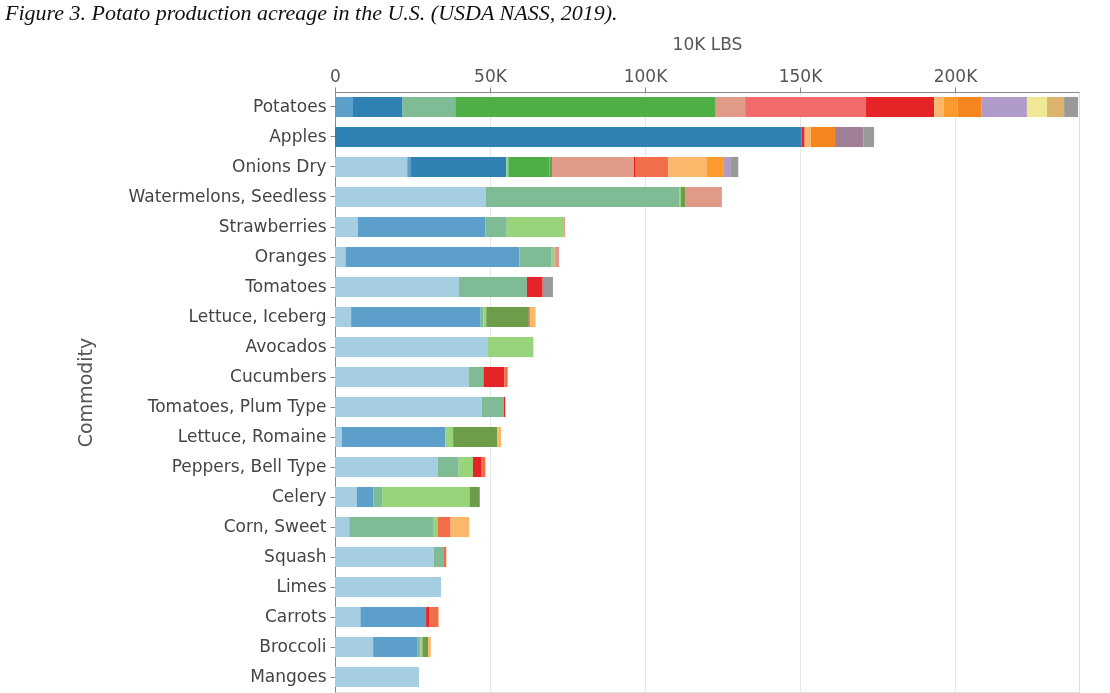 The height and width of the screenshot is (693, 1110). What do you see at coordinates (289, 106) in the screenshot?
I see `y-tick-label: Potatoes` at bounding box center [289, 106].